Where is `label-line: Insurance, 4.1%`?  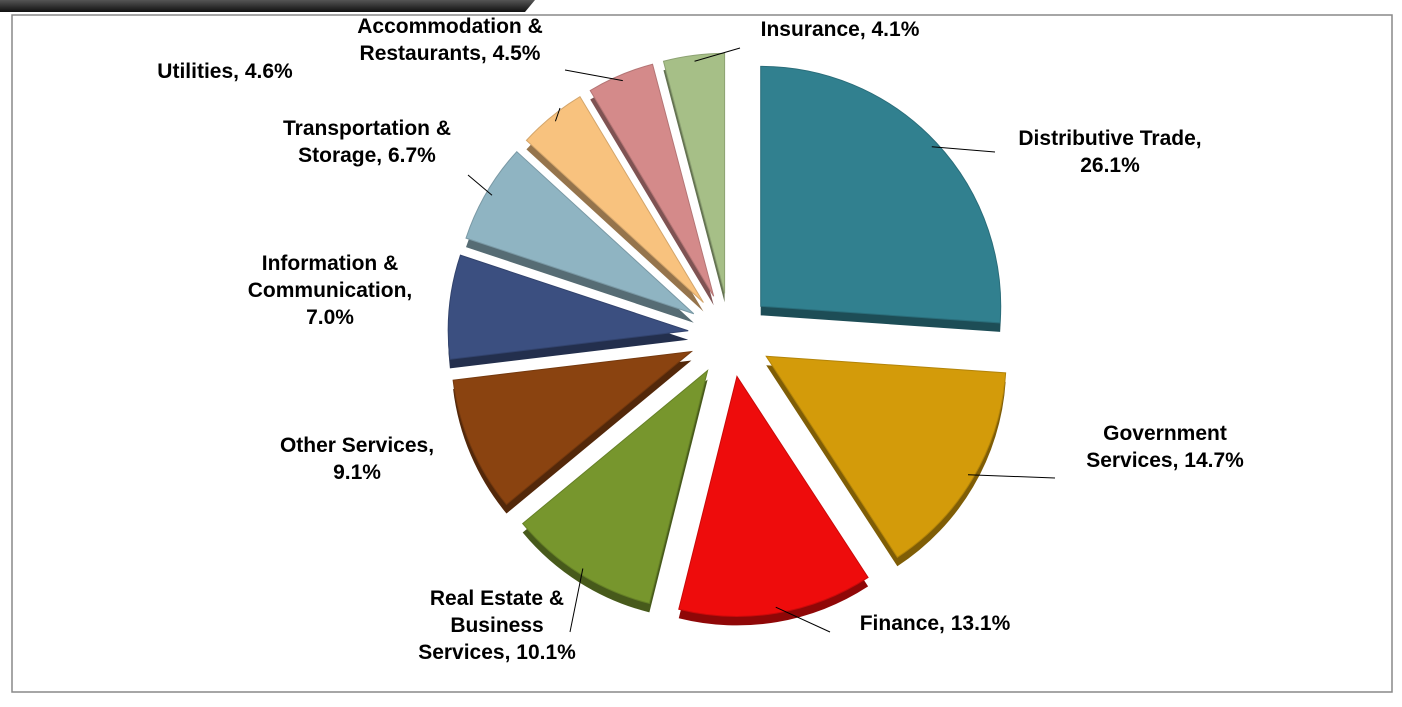
label-line: Insurance, 4.1% is located at coordinates (840, 29).